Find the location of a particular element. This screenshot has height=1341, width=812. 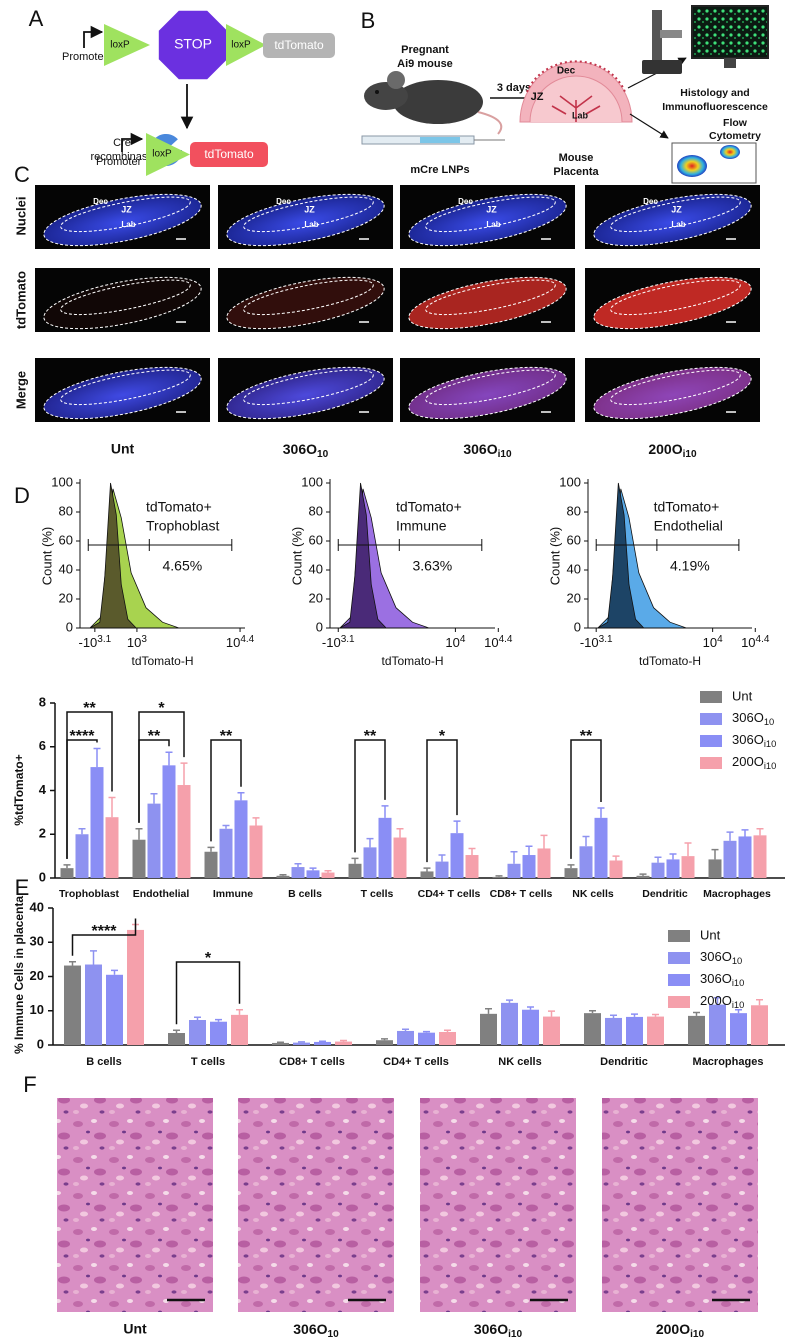

placenta-vessels is located at coordinates (576, 76).